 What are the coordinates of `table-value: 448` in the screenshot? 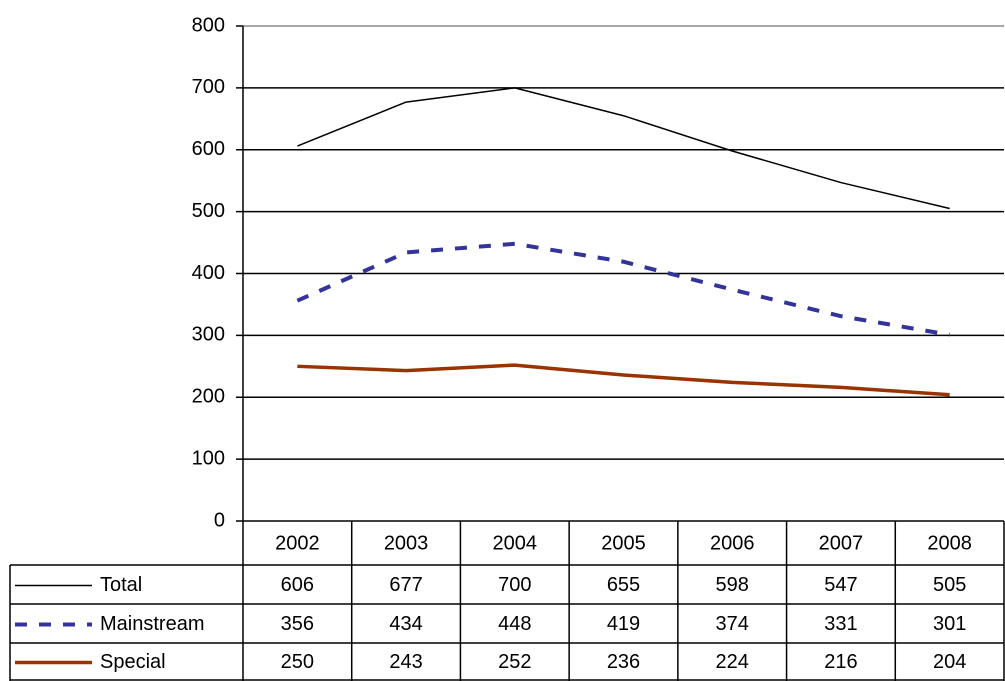 It's located at (514, 624).